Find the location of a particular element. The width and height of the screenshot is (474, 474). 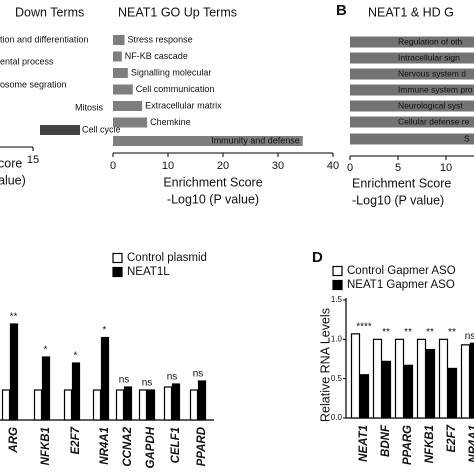

y-axis-label: Relative RNA Levels is located at coordinates (325, 365).